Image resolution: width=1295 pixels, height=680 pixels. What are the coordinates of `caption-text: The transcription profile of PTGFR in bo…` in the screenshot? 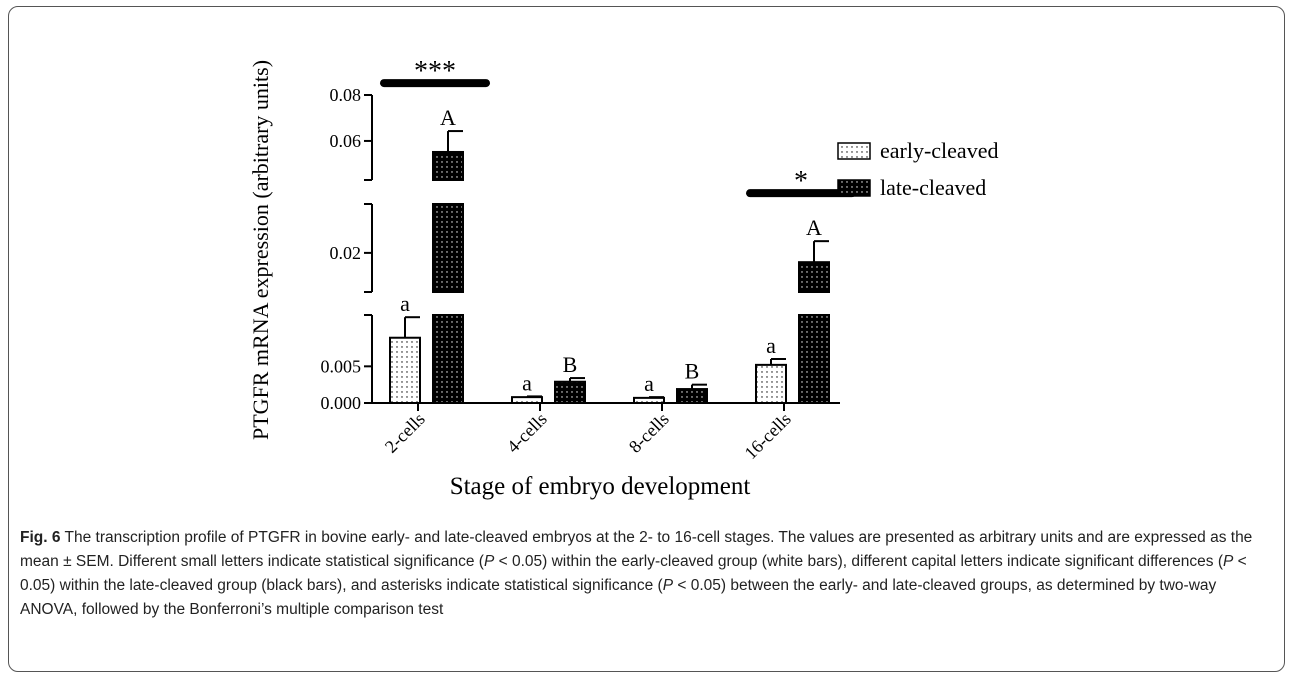 It's located at (636, 549).